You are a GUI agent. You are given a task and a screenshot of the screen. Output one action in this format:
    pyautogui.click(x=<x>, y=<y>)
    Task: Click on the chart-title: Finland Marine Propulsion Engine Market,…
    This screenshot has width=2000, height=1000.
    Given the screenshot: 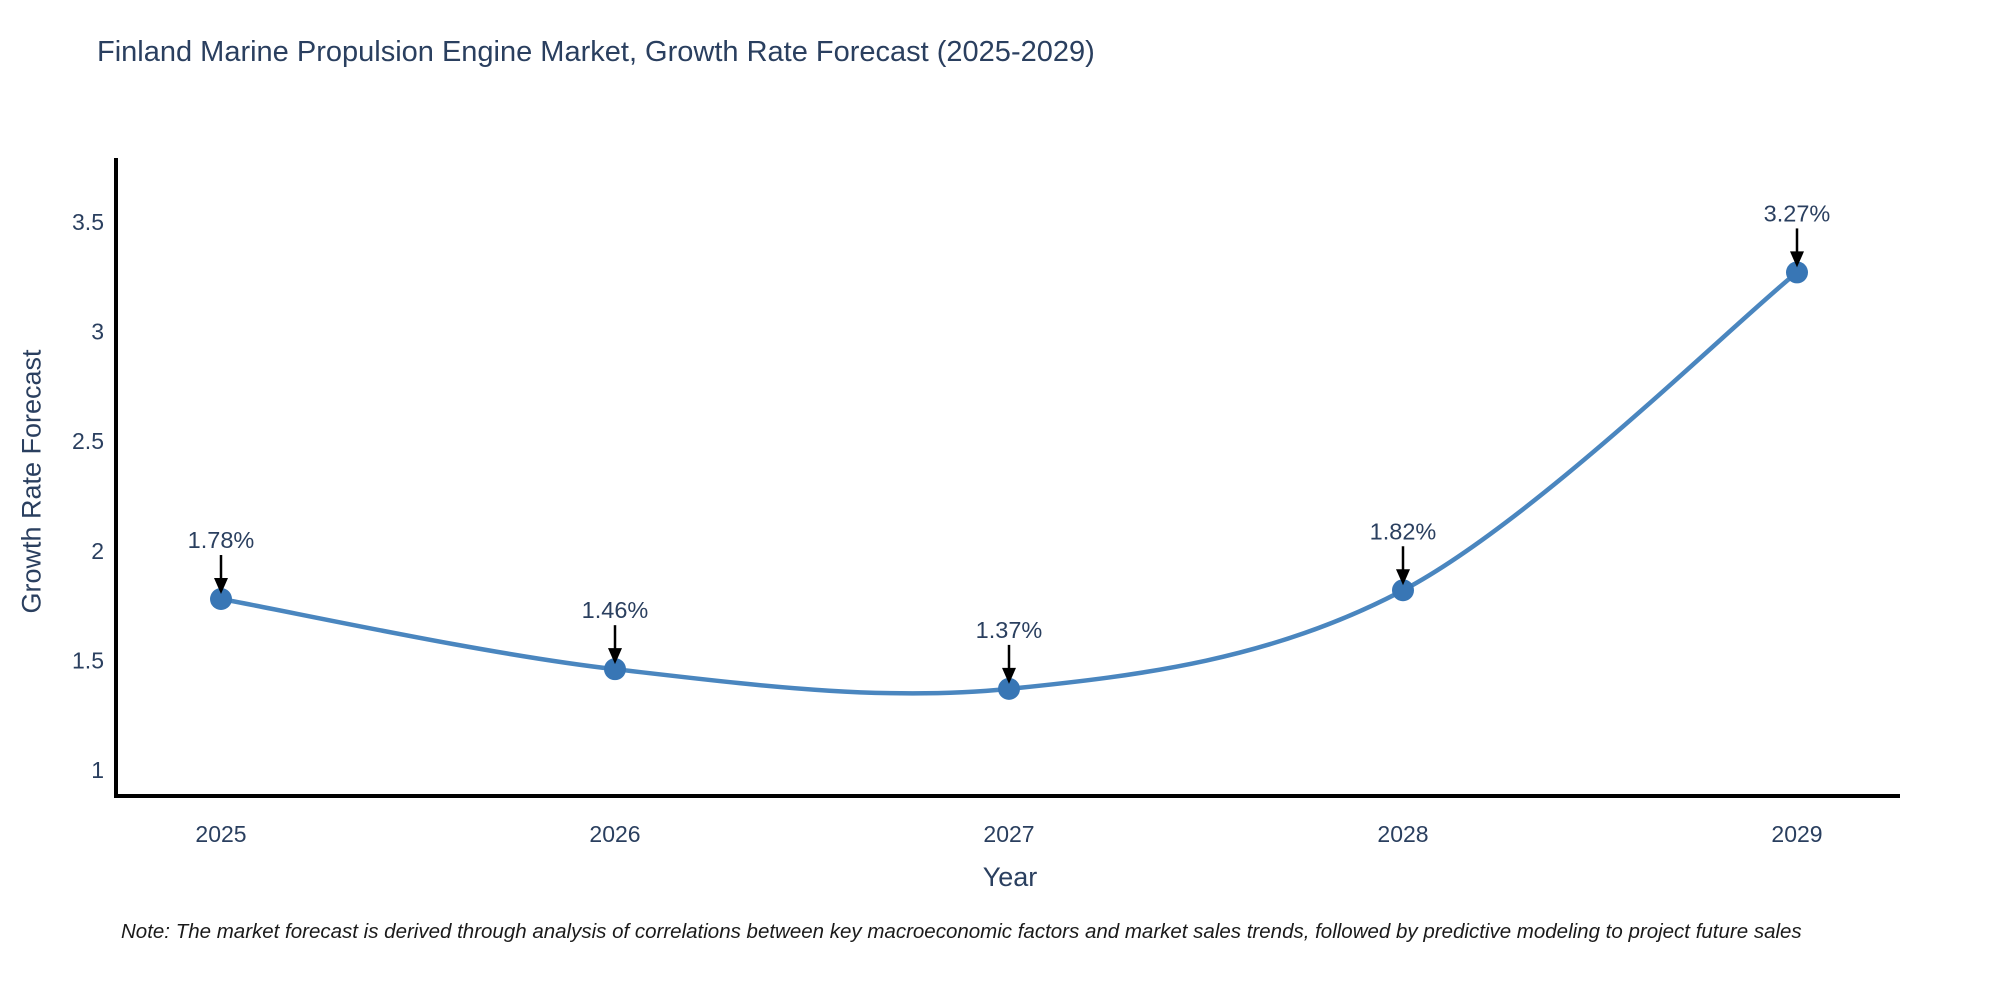 What is the action you would take?
    pyautogui.click(x=596, y=52)
    